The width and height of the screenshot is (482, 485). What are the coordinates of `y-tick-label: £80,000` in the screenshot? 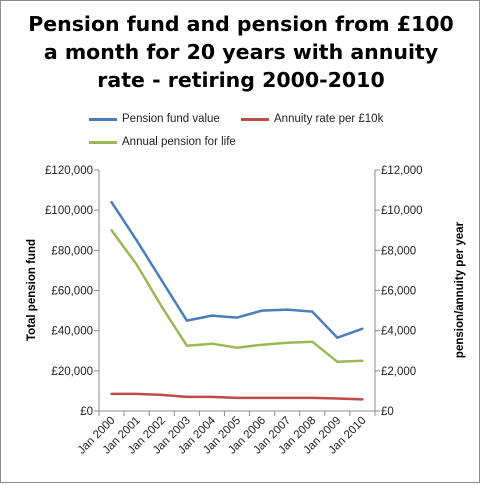 It's located at (72, 251).